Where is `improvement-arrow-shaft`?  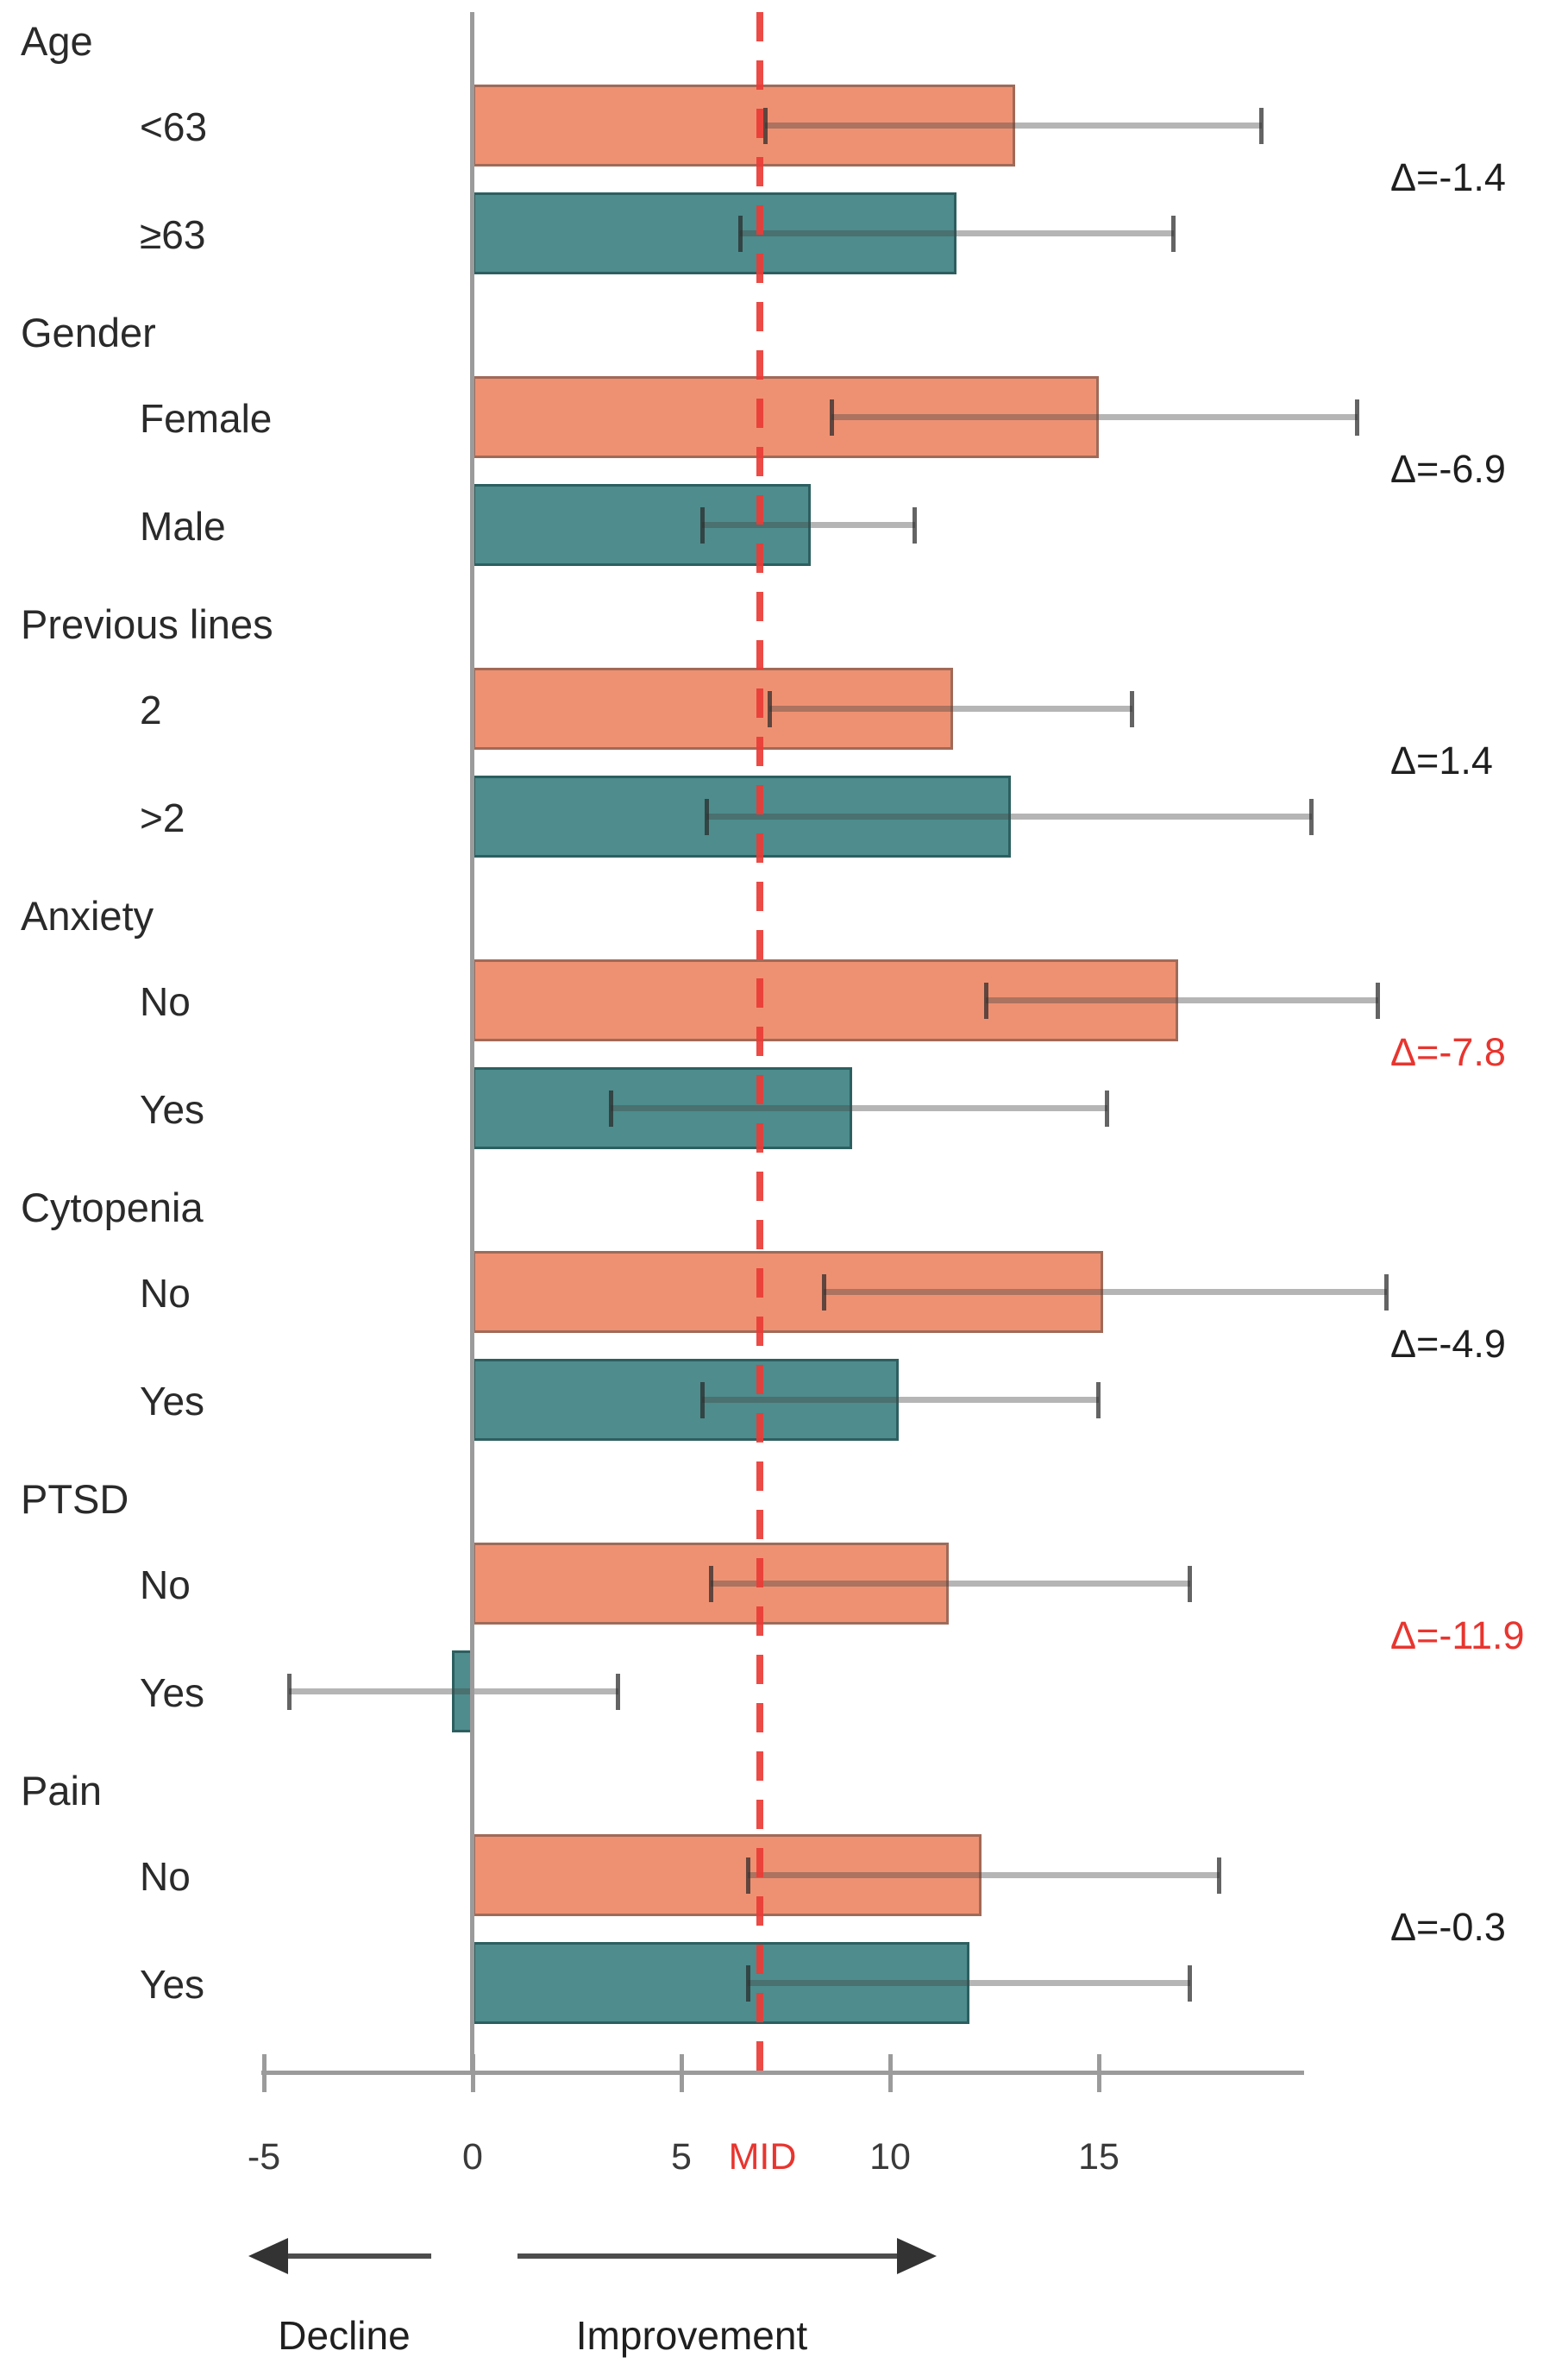
improvement-arrow-shaft is located at coordinates (708, 2256).